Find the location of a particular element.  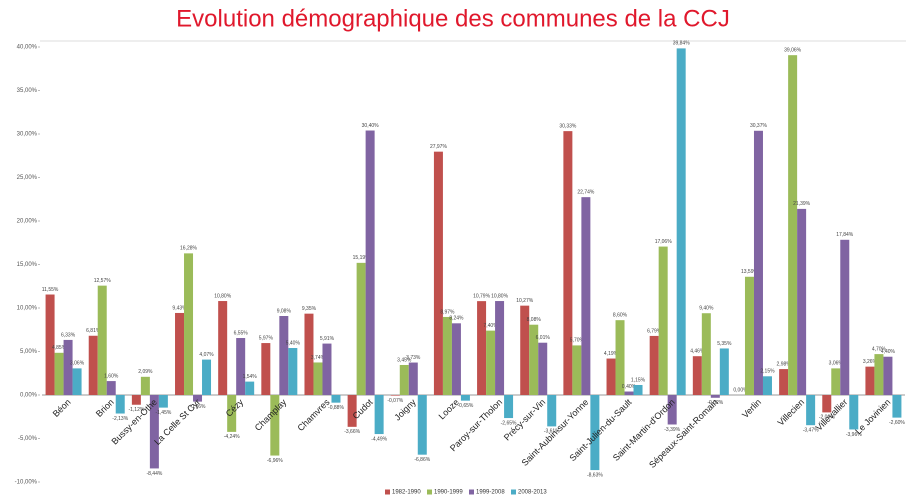

value-label: 4,46% is located at coordinates (697, 352).